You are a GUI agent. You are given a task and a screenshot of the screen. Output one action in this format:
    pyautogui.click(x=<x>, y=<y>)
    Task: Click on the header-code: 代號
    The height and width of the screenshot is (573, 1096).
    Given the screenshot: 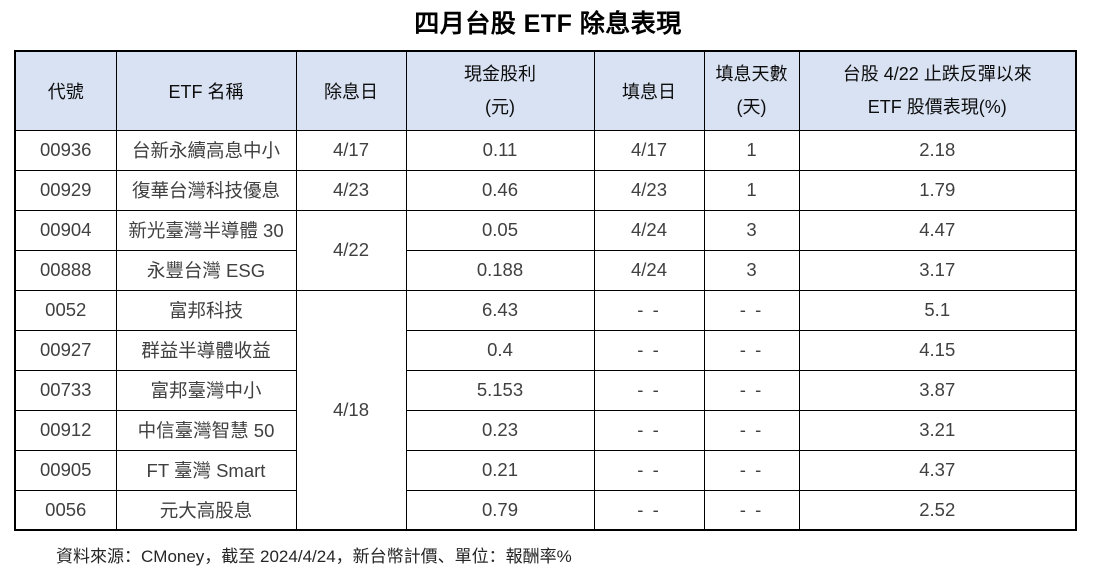 What is the action you would take?
    pyautogui.click(x=65, y=90)
    